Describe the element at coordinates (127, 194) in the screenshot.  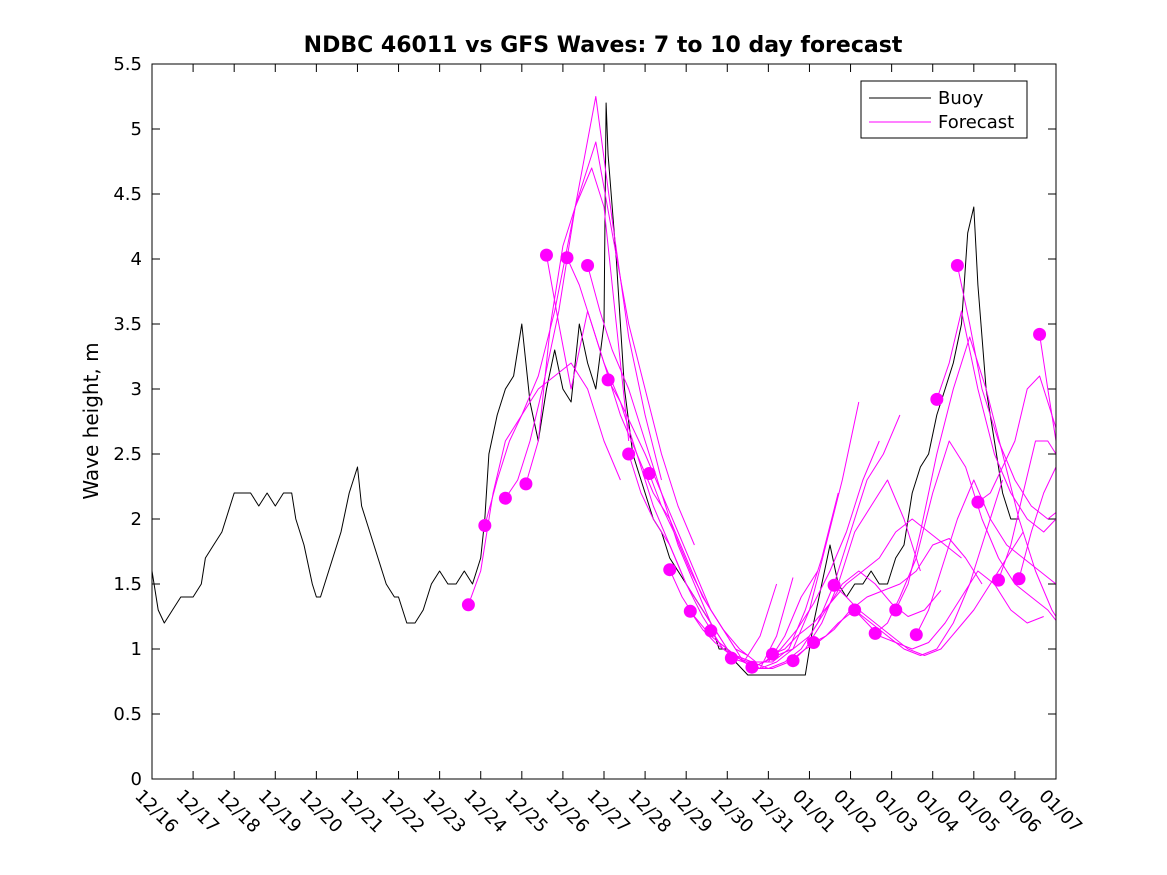
I see `y-tick-label: 4.5` at that location.